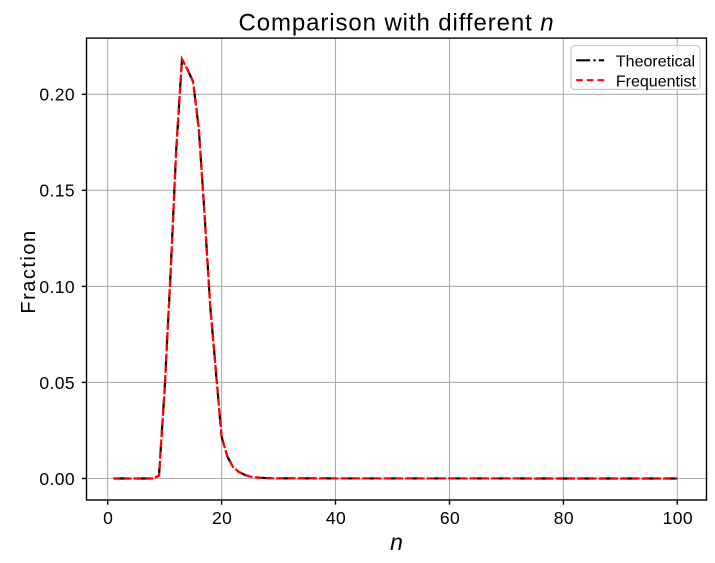 Image resolution: width=715 pixels, height=563 pixels. I want to click on svg-text: Fraction, so click(29, 271).